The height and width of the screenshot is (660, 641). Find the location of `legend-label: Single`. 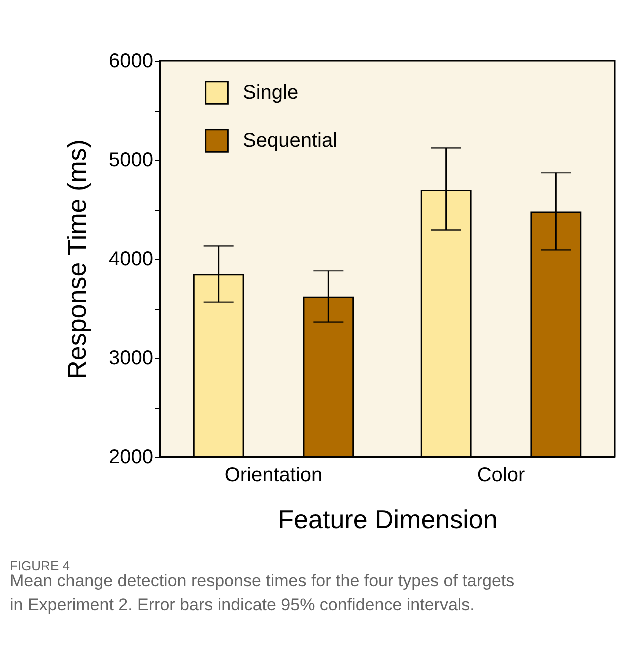

legend-label: Single is located at coordinates (271, 93).